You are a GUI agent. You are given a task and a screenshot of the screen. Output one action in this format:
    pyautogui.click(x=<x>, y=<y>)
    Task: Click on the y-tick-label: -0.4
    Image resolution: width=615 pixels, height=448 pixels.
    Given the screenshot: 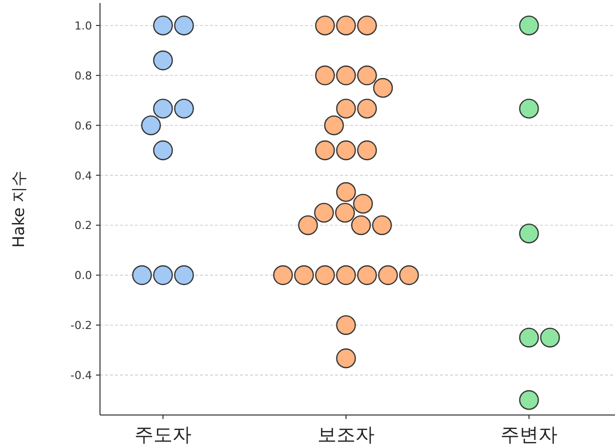 What is the action you would take?
    pyautogui.click(x=81, y=375)
    